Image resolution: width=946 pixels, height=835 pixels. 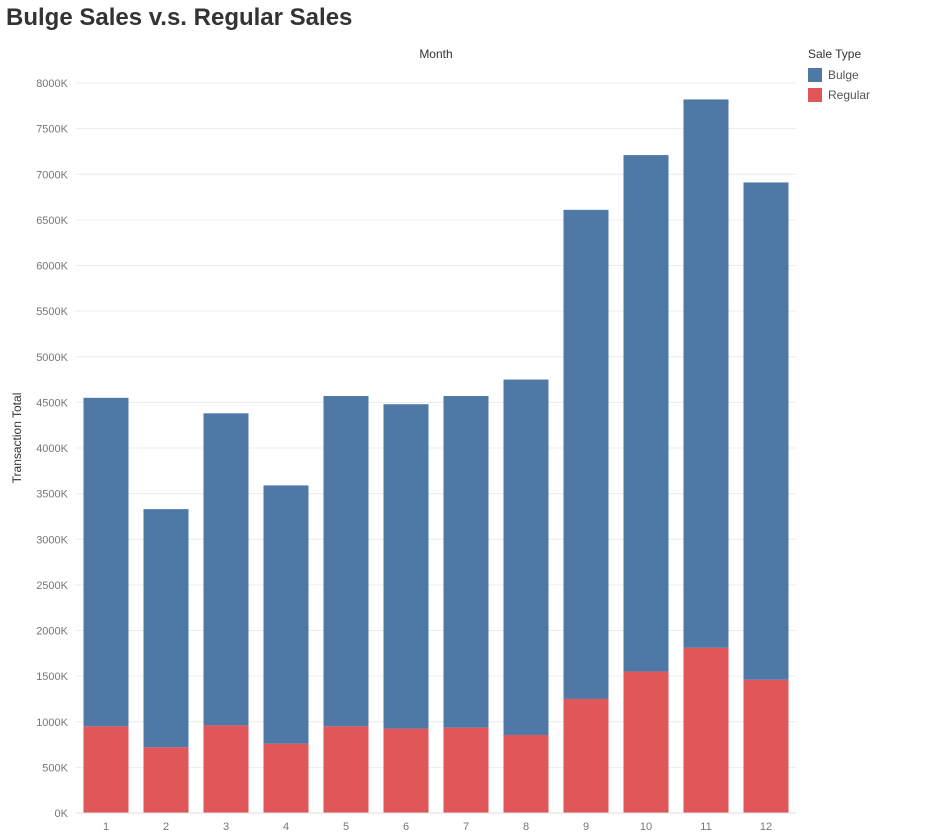 I want to click on y-tick-label: 0K, so click(x=62, y=814).